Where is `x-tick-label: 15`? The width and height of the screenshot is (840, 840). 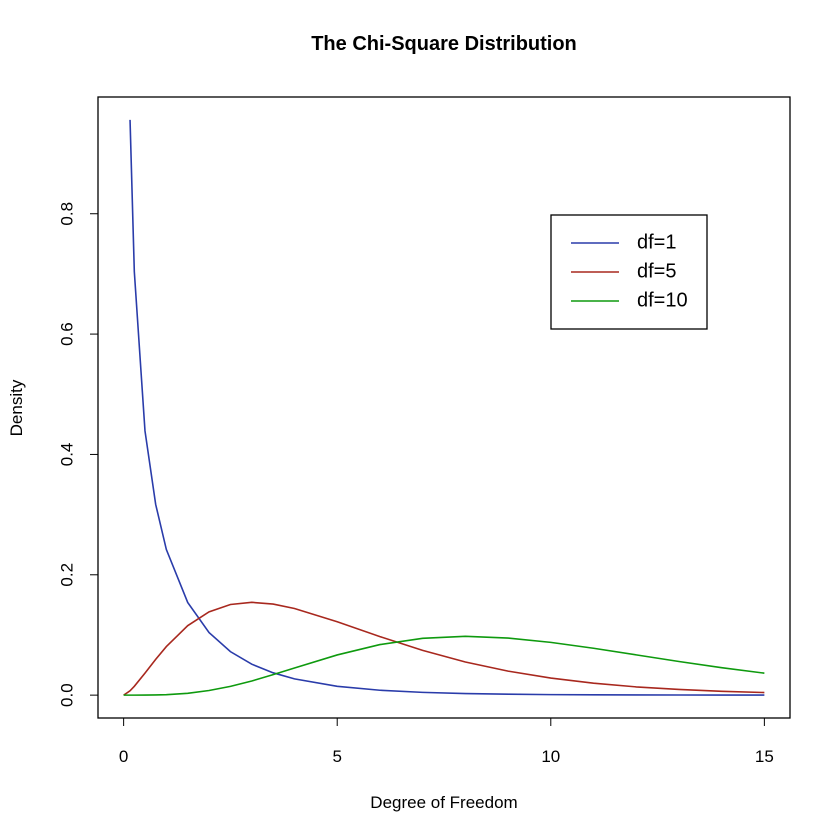
x-tick-label: 15 is located at coordinates (764, 756).